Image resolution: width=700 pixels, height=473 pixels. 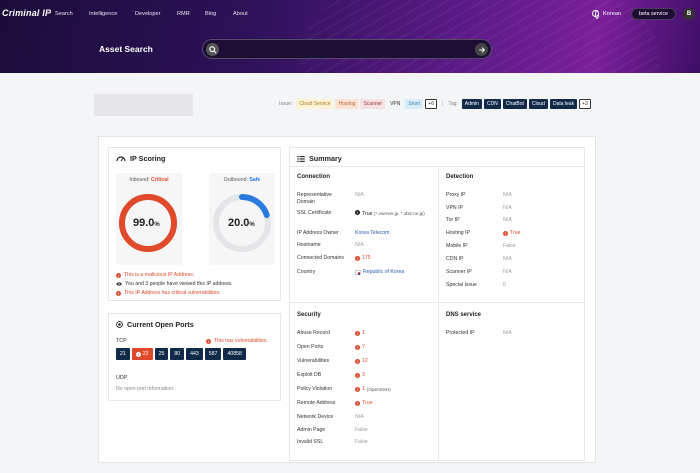 What do you see at coordinates (460, 333) in the screenshot?
I see `protected-ip-label: Protected IP` at bounding box center [460, 333].